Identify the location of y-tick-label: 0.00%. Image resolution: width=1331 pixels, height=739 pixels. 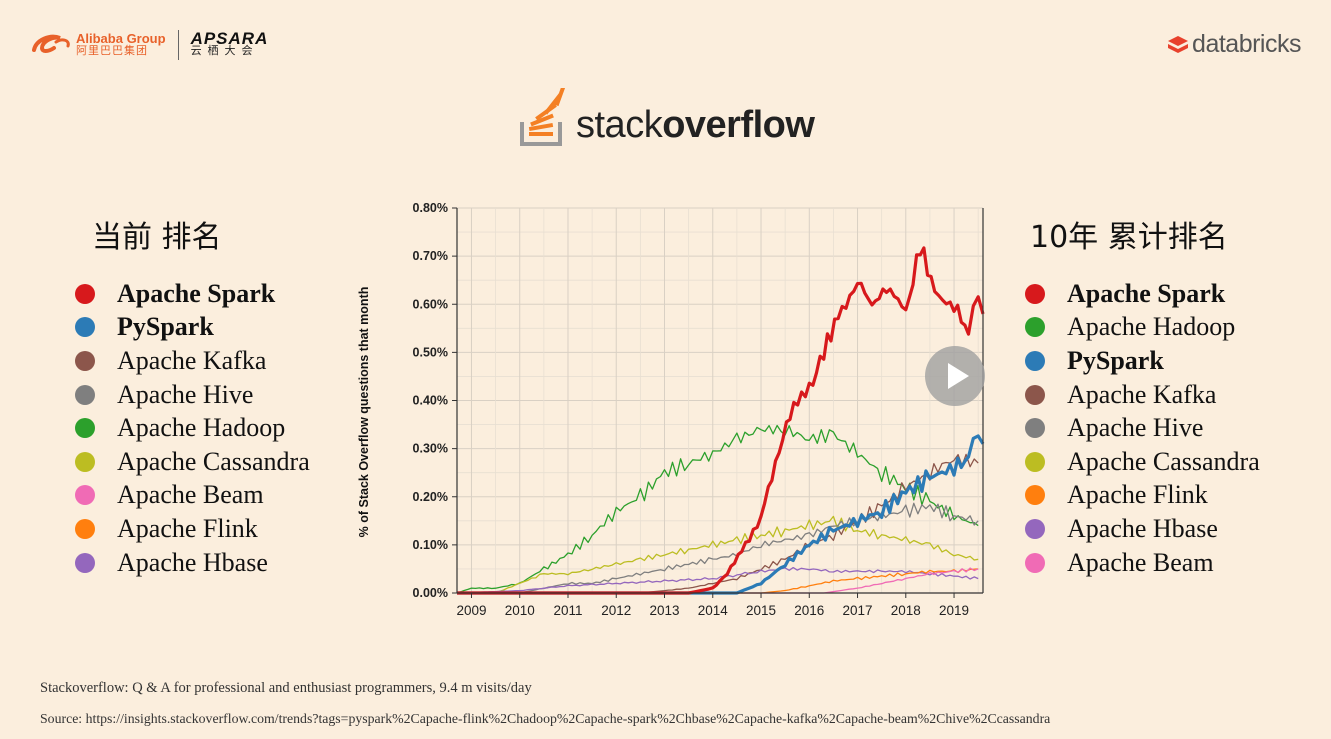
(430, 593).